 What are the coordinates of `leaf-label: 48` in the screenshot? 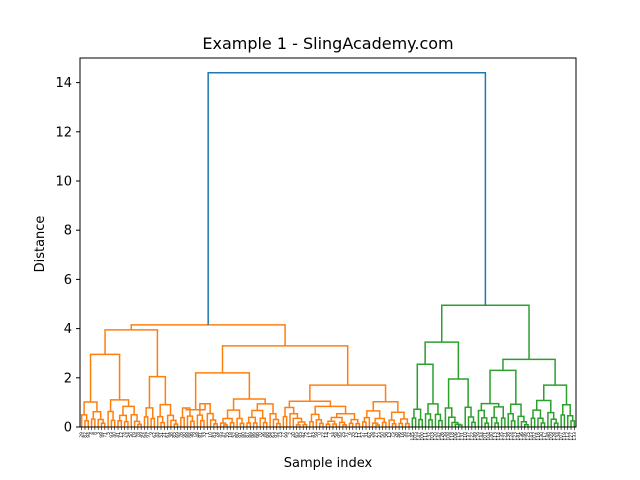 It's located at (198, 435).